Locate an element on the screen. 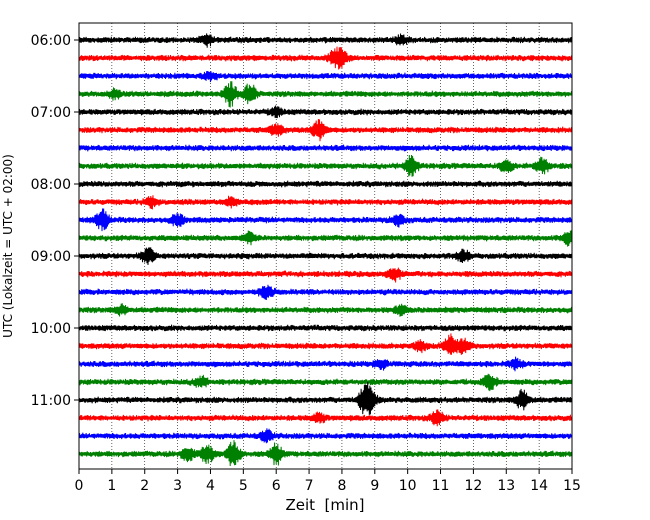  x-tick-label: 7 is located at coordinates (309, 486).